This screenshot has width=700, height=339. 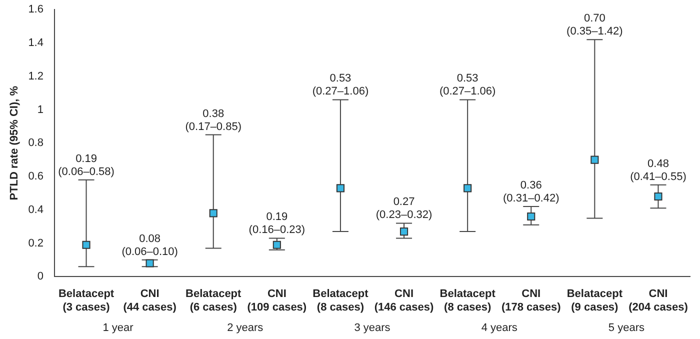 I want to click on x-tick-label: CNI (109 cases), so click(x=277, y=301).